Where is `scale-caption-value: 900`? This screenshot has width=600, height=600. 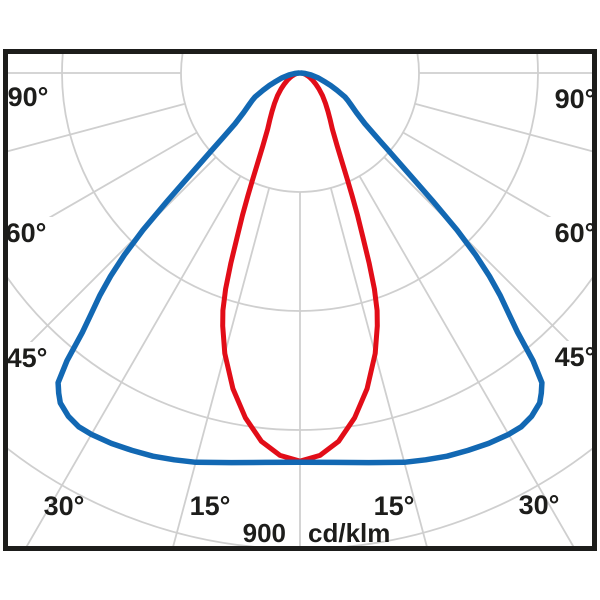
scale-caption-value: 900 is located at coordinates (264, 533).